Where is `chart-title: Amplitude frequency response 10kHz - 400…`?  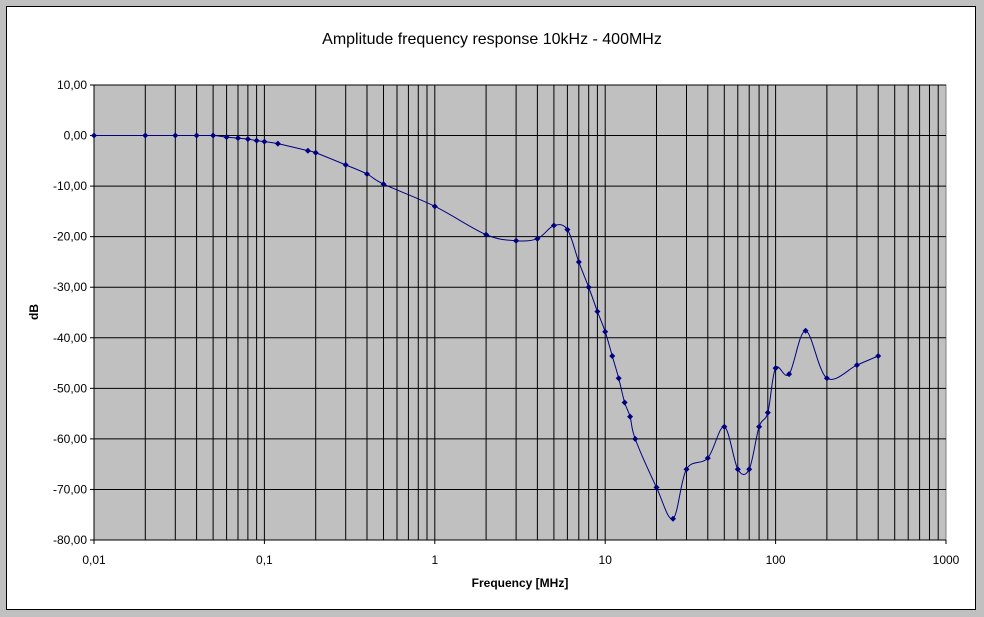 chart-title: Amplitude frequency response 10kHz - 400… is located at coordinates (492, 39).